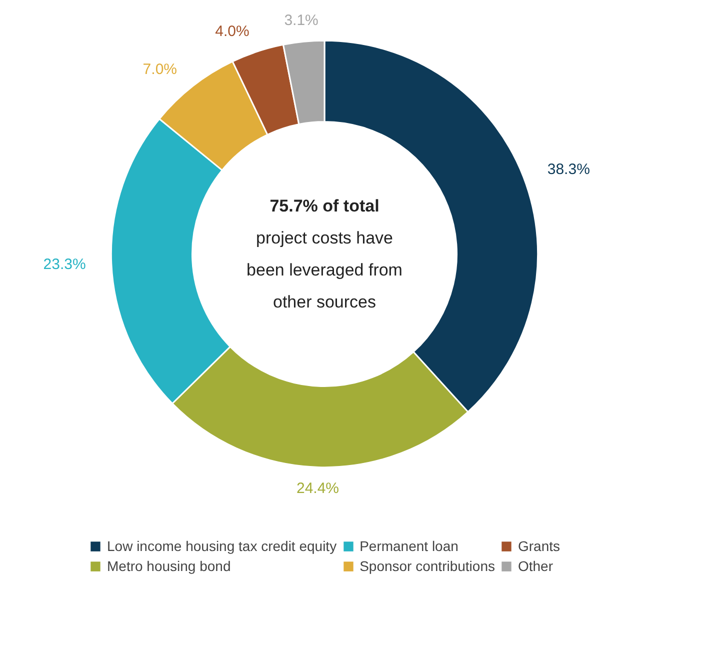 This screenshot has height=664, width=704. I want to click on legend-label: Low income housing tax credit equity, so click(221, 546).